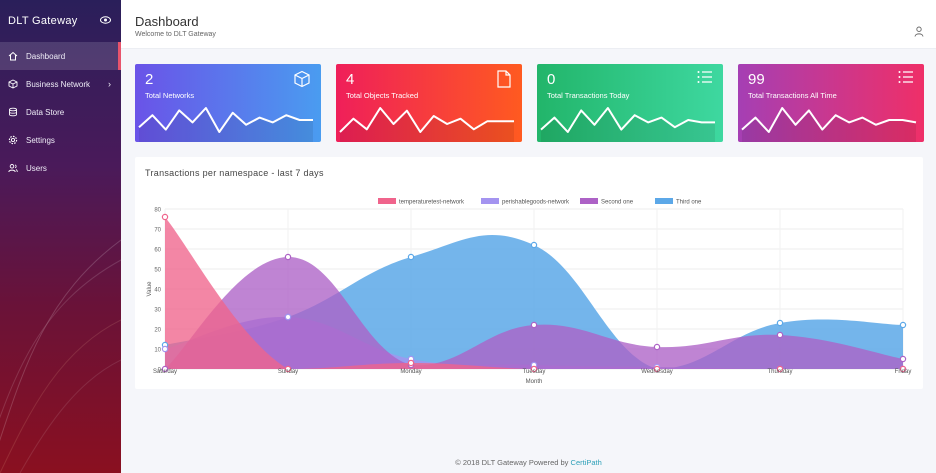  What do you see at coordinates (429, 103) in the screenshot?
I see `stat-card-total-objects-tracked: 4 Total Objects Tracked` at bounding box center [429, 103].